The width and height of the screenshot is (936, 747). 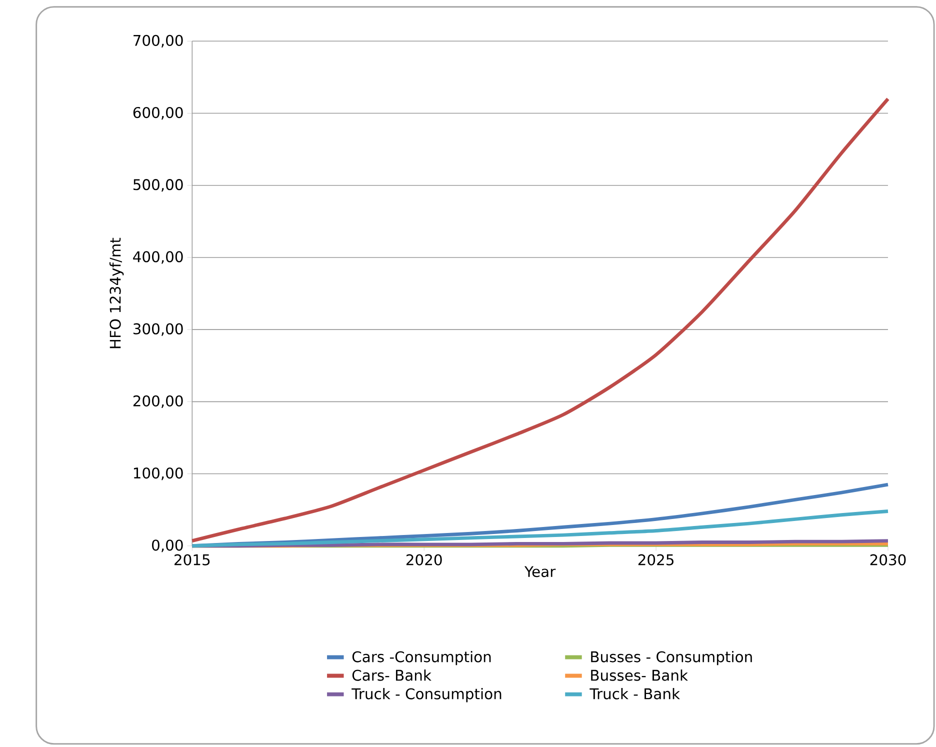 What do you see at coordinates (158, 401) in the screenshot?
I see `y-tick-label: 200,00` at bounding box center [158, 401].